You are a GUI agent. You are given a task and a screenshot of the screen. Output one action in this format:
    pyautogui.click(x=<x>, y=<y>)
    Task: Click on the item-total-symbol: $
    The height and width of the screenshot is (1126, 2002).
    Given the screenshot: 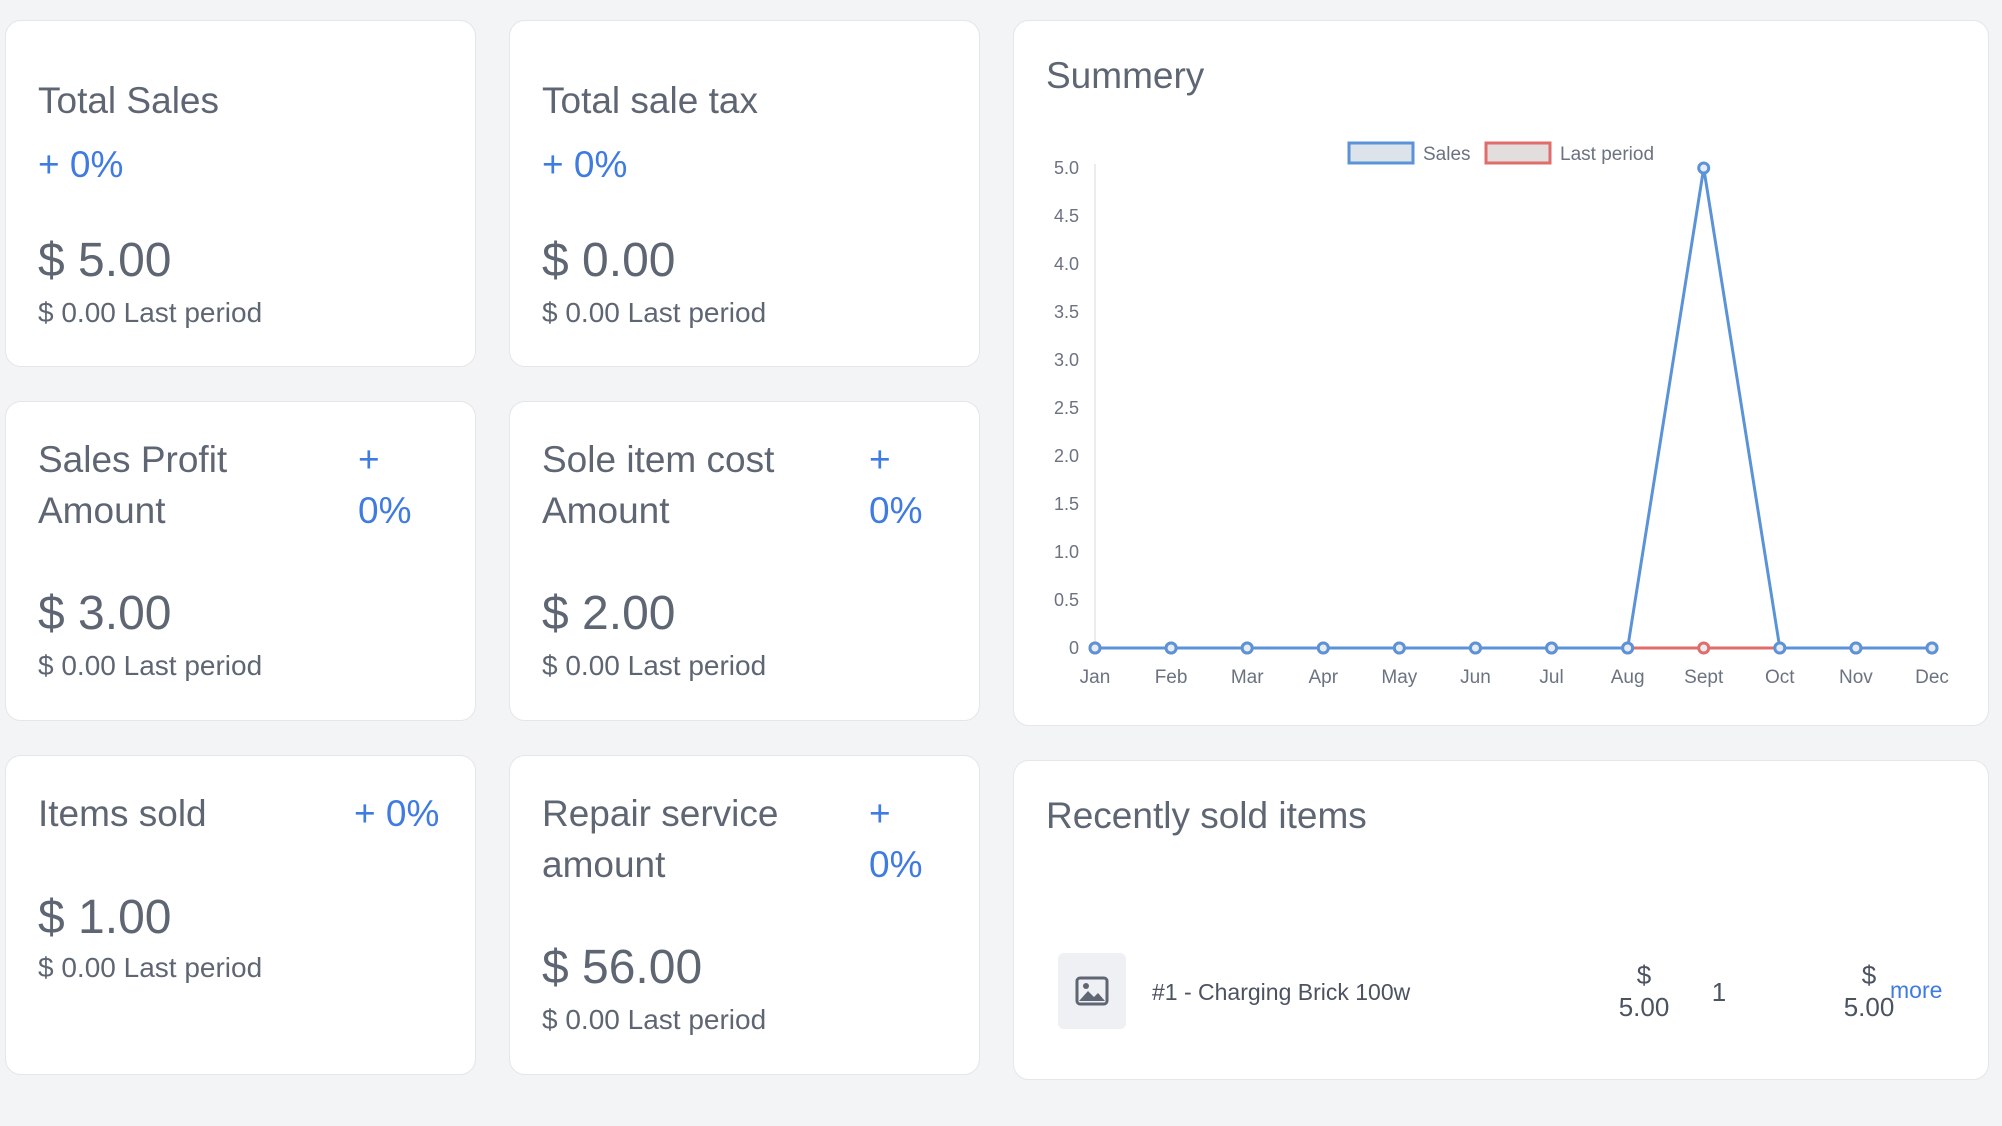 What is the action you would take?
    pyautogui.click(x=1869, y=975)
    